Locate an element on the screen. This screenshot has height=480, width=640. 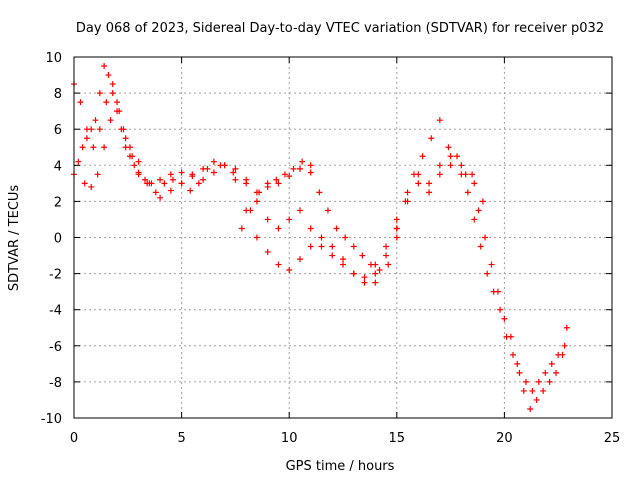
series-track-d is located at coordinates (362, 195).